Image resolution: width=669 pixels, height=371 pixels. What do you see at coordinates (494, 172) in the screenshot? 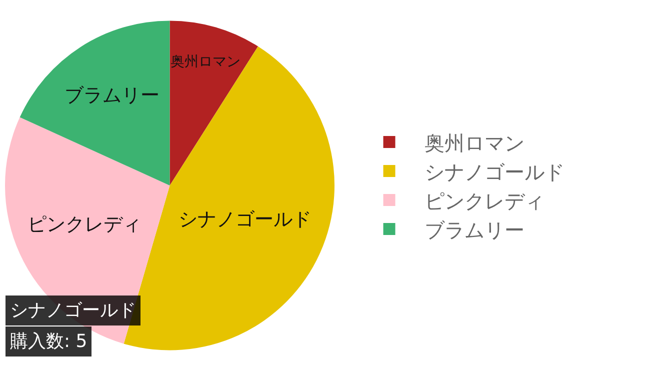
I see `legend-label: シナノゴールド` at bounding box center [494, 172].